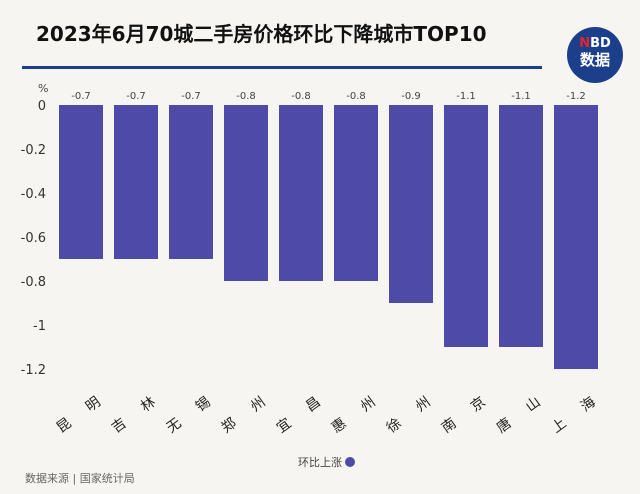  I want to click on nbd-logo: NBD 数据, so click(595, 55).